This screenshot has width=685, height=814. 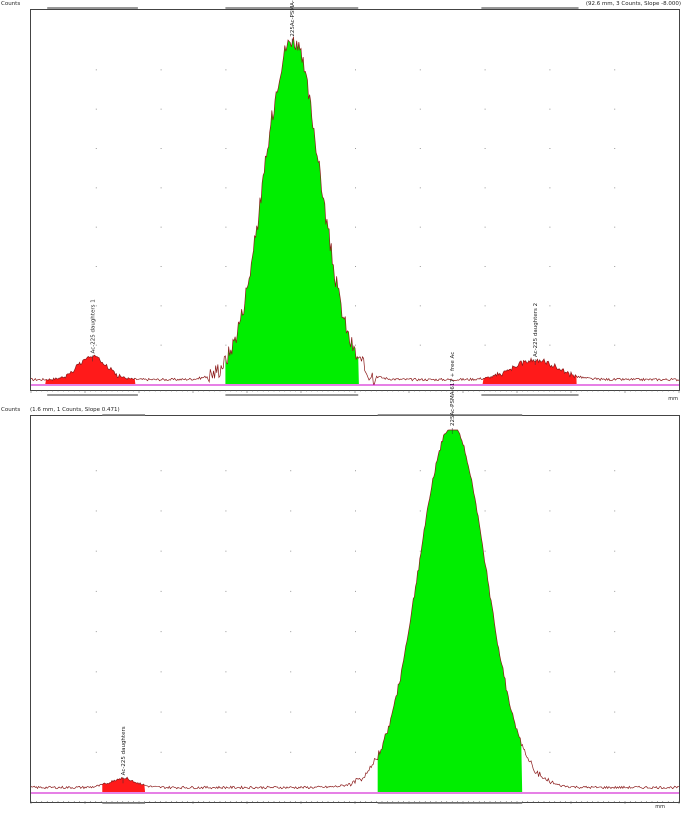 I want to click on peak-label: Ac-225 daughters 2, so click(x=536, y=330).